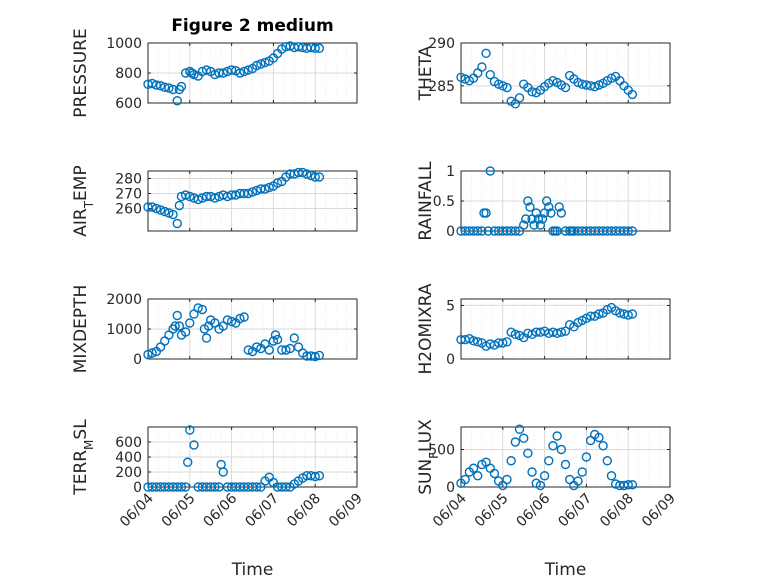  What do you see at coordinates (441, 44) in the screenshot?
I see `y-tick-label: 290` at bounding box center [441, 44].